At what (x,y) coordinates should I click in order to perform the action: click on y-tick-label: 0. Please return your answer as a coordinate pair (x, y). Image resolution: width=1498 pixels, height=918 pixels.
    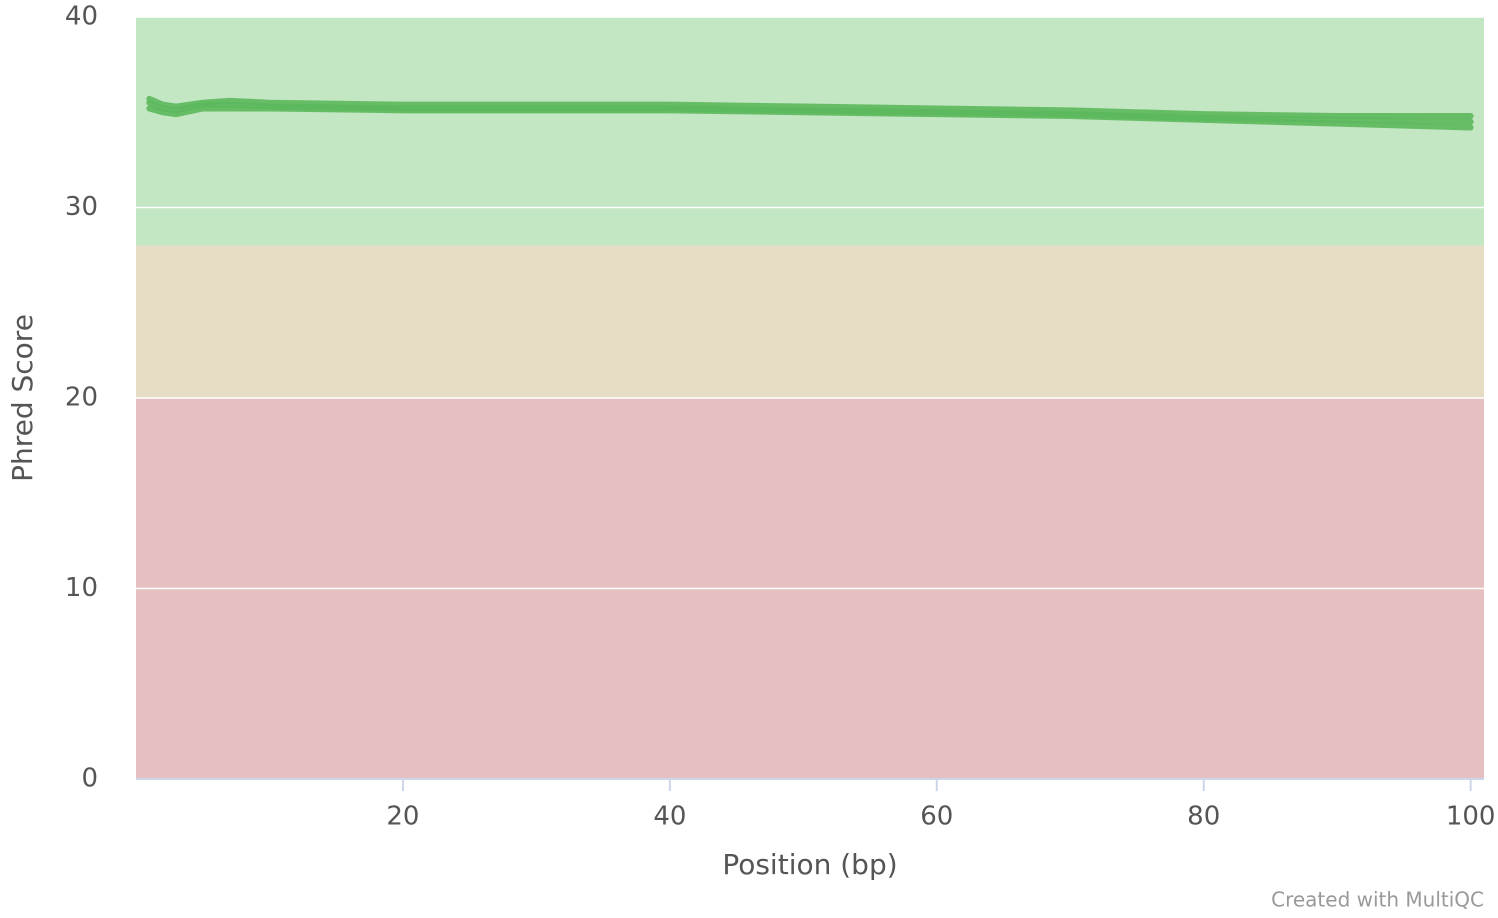
    Looking at the image, I should click on (89, 779).